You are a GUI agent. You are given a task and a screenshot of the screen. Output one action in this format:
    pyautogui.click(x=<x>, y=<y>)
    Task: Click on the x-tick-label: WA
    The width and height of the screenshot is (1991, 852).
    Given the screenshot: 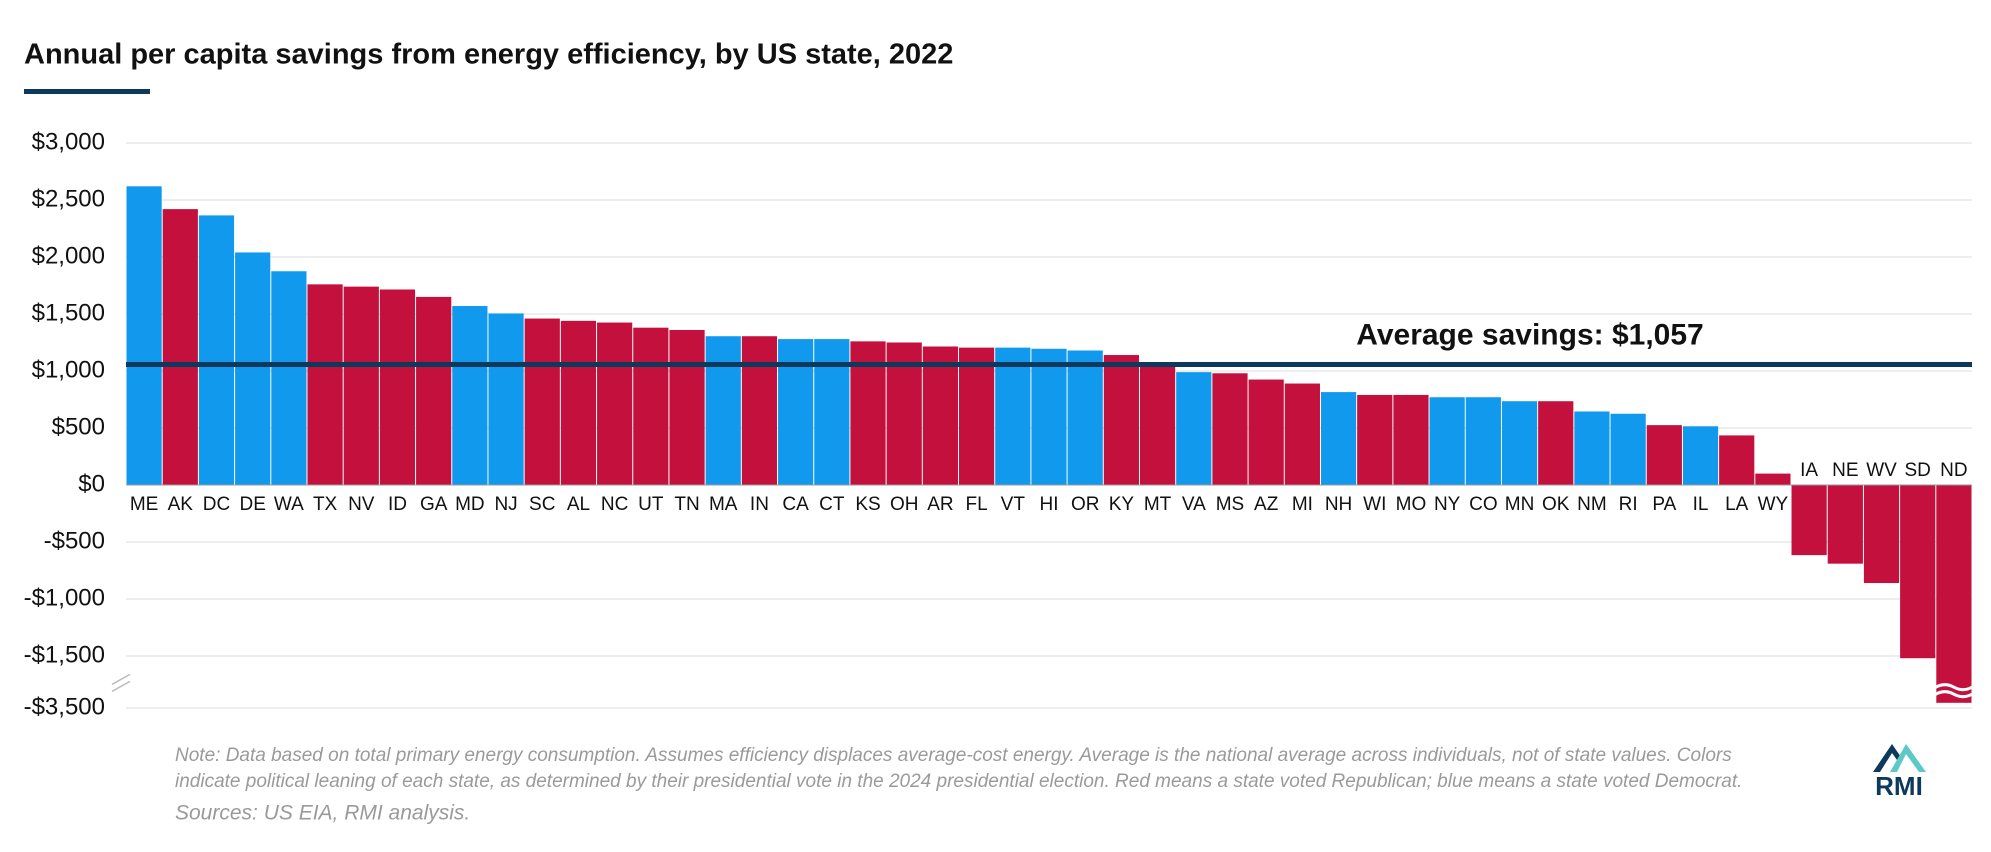 What is the action you would take?
    pyautogui.click(x=289, y=504)
    